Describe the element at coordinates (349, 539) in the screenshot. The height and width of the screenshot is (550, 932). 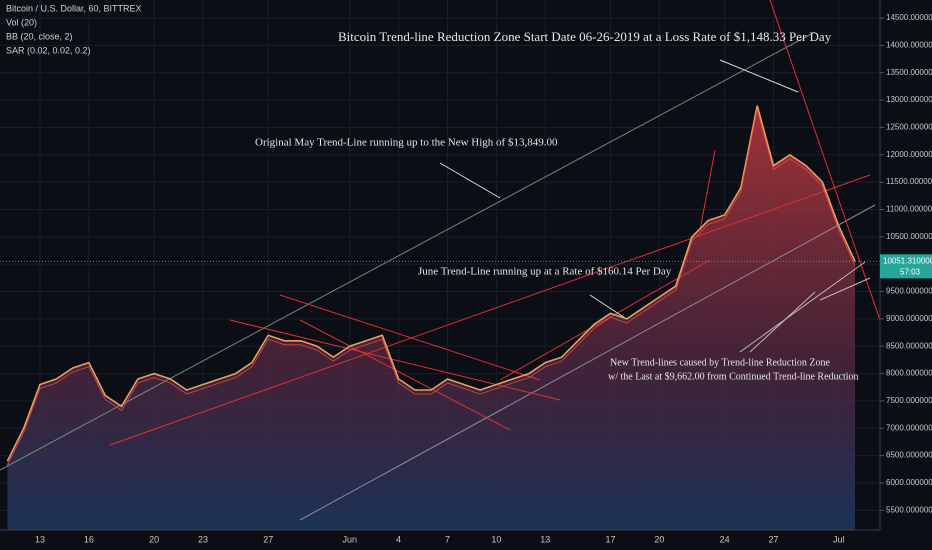
I see `x-tick-label: Jun` at that location.